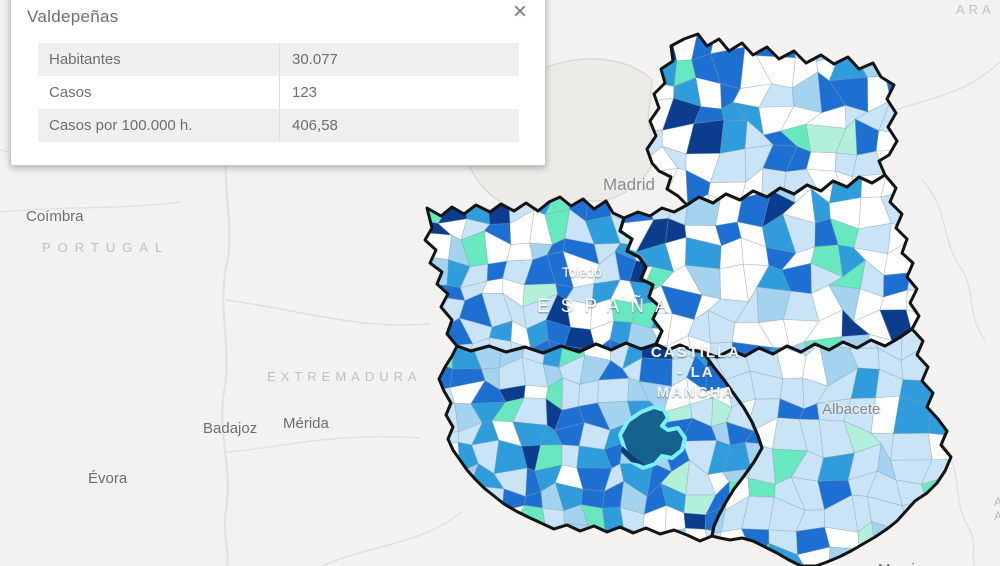 Image resolution: width=1000 pixels, height=566 pixels. I want to click on map-label-aragon-fragment: ARA, so click(975, 9).